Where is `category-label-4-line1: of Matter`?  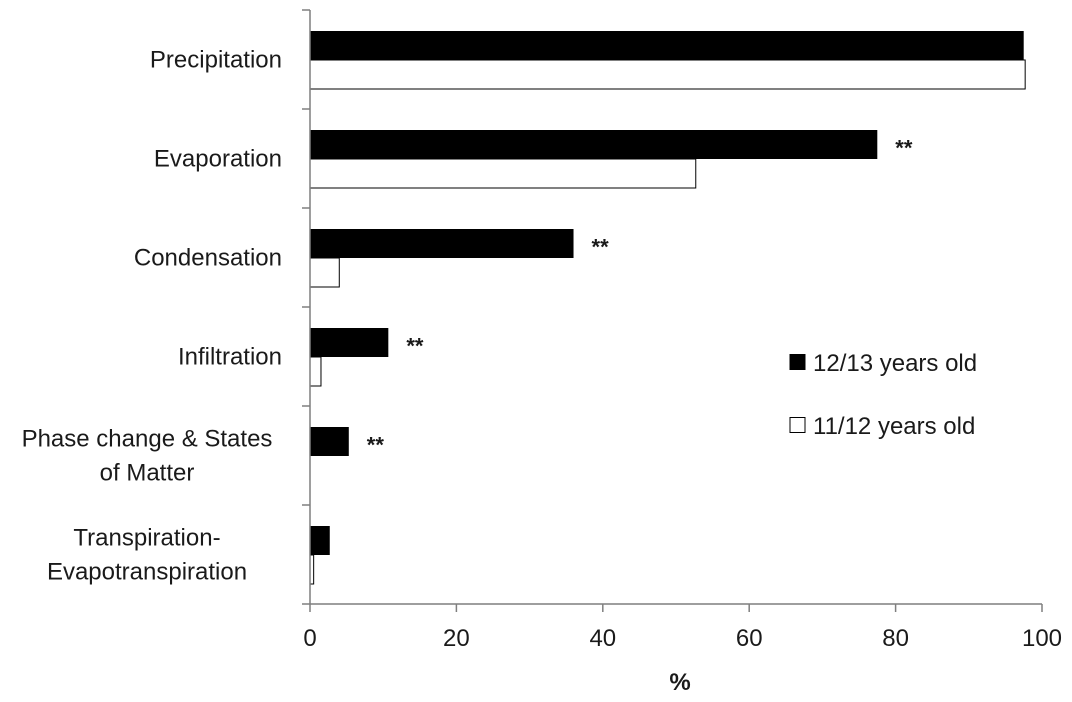
category-label-4-line1: of Matter is located at coordinates (147, 473).